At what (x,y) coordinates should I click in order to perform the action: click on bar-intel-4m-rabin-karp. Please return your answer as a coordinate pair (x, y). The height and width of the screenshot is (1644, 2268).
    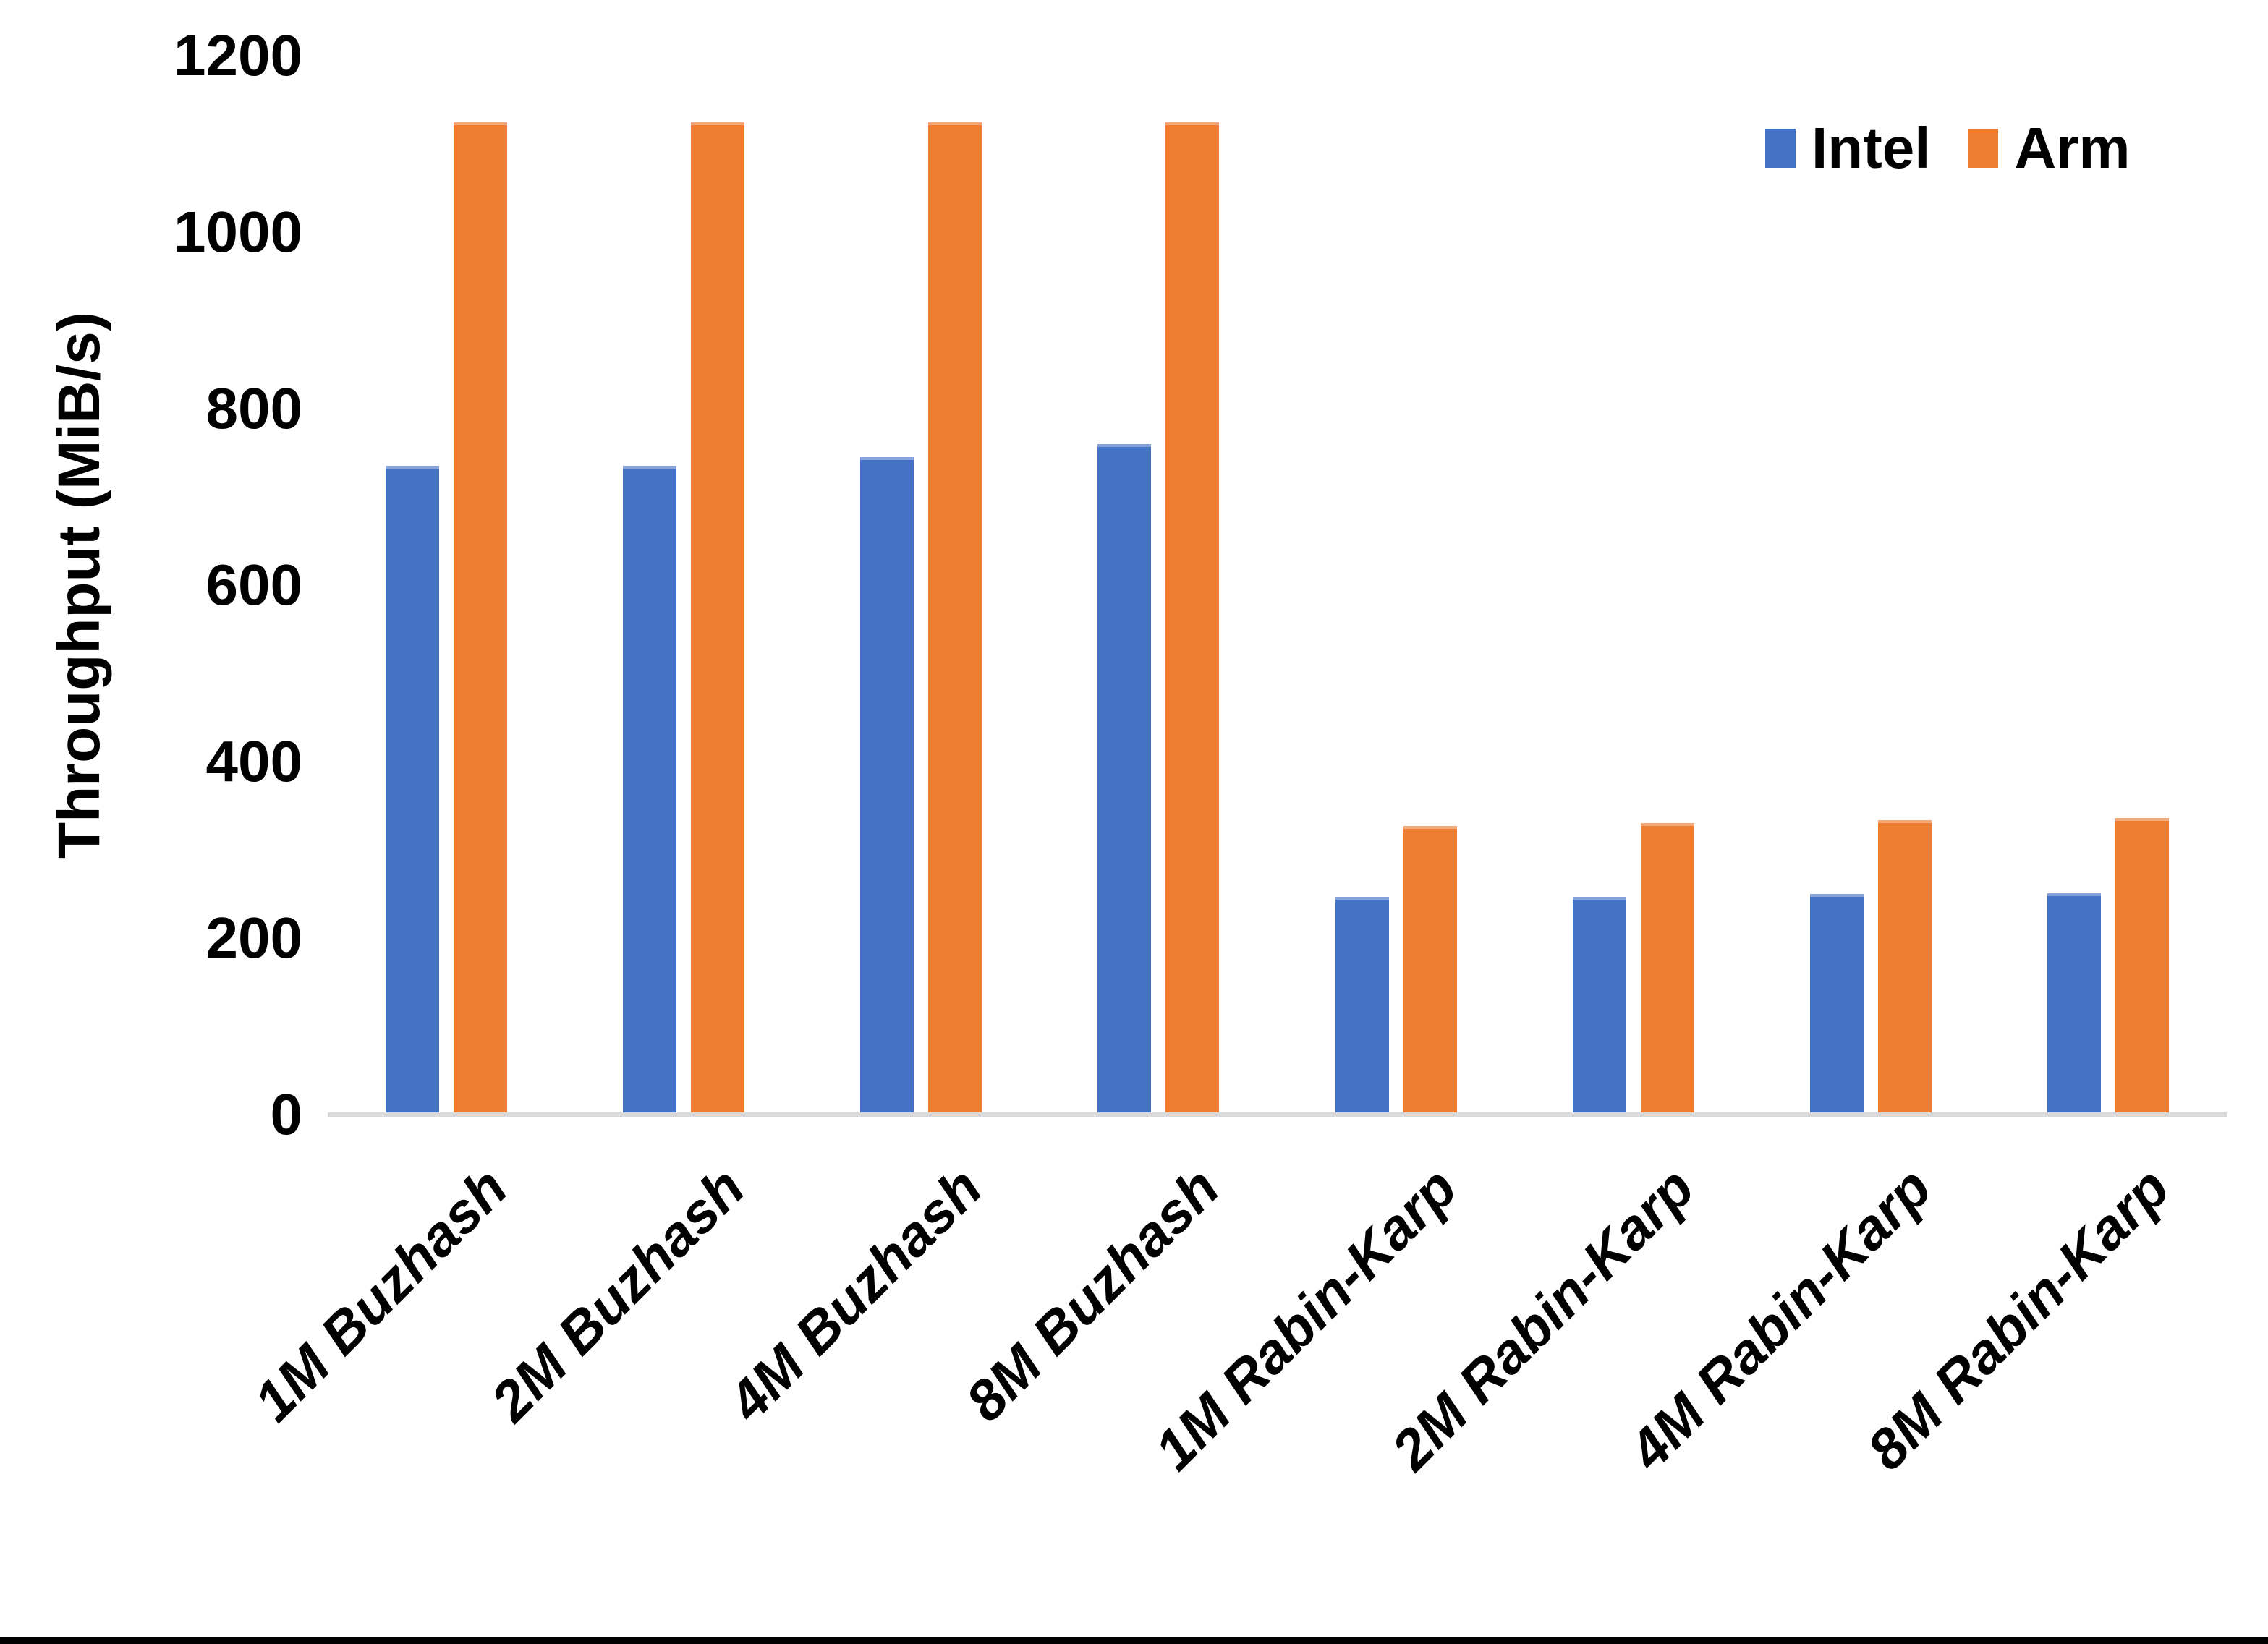
    Looking at the image, I should click on (1836, 1004).